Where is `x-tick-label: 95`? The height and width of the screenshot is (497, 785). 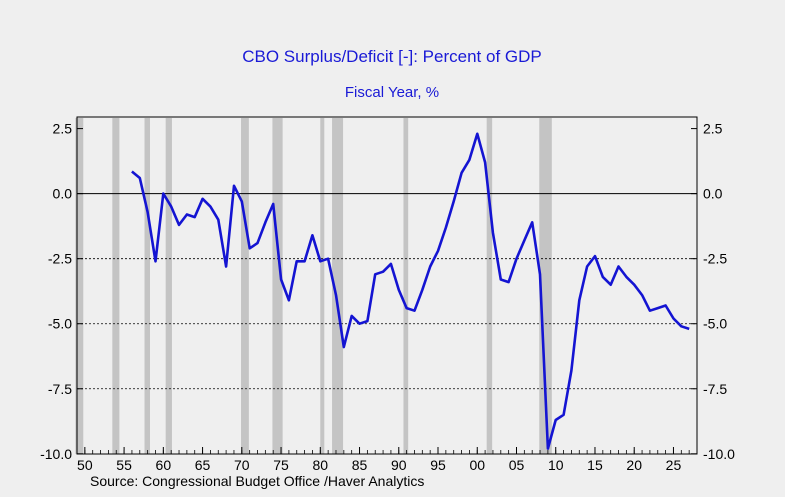 x-tick-label: 95 is located at coordinates (438, 465).